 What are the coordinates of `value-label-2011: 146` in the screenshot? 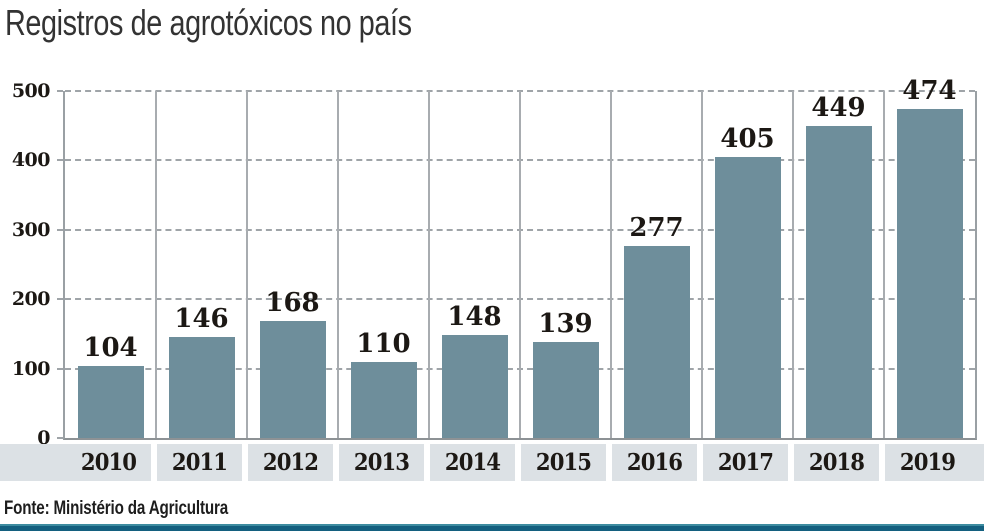 It's located at (201, 318).